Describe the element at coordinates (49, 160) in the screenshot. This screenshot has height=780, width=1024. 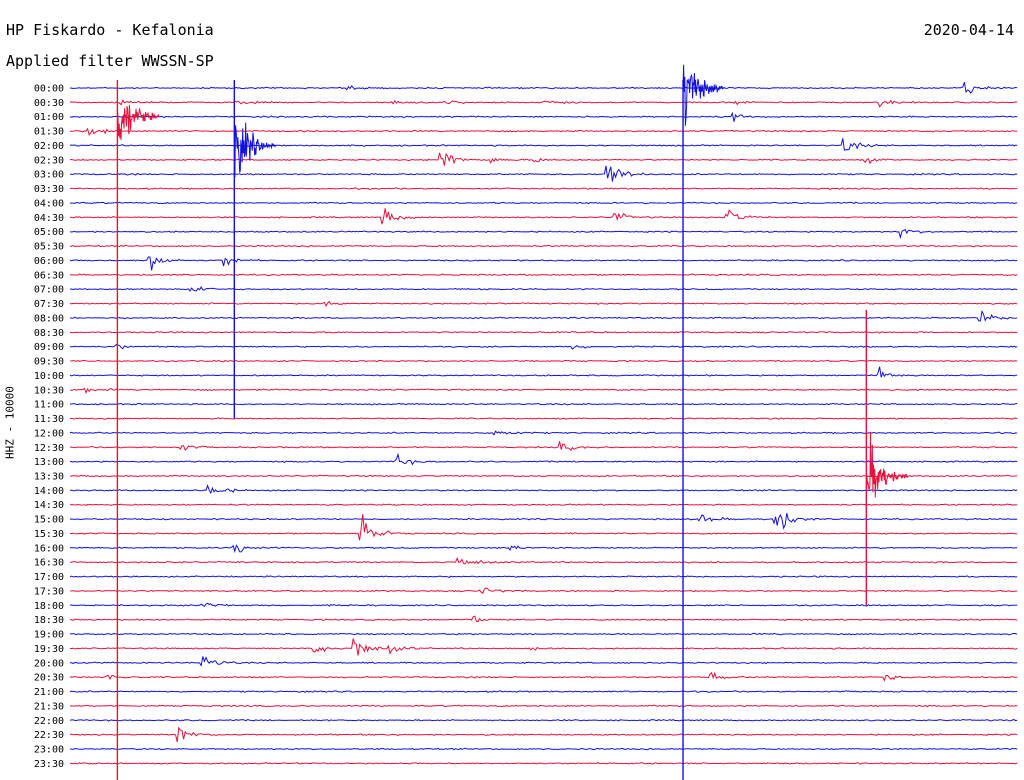
I see `time-tick-label: 02:30` at that location.